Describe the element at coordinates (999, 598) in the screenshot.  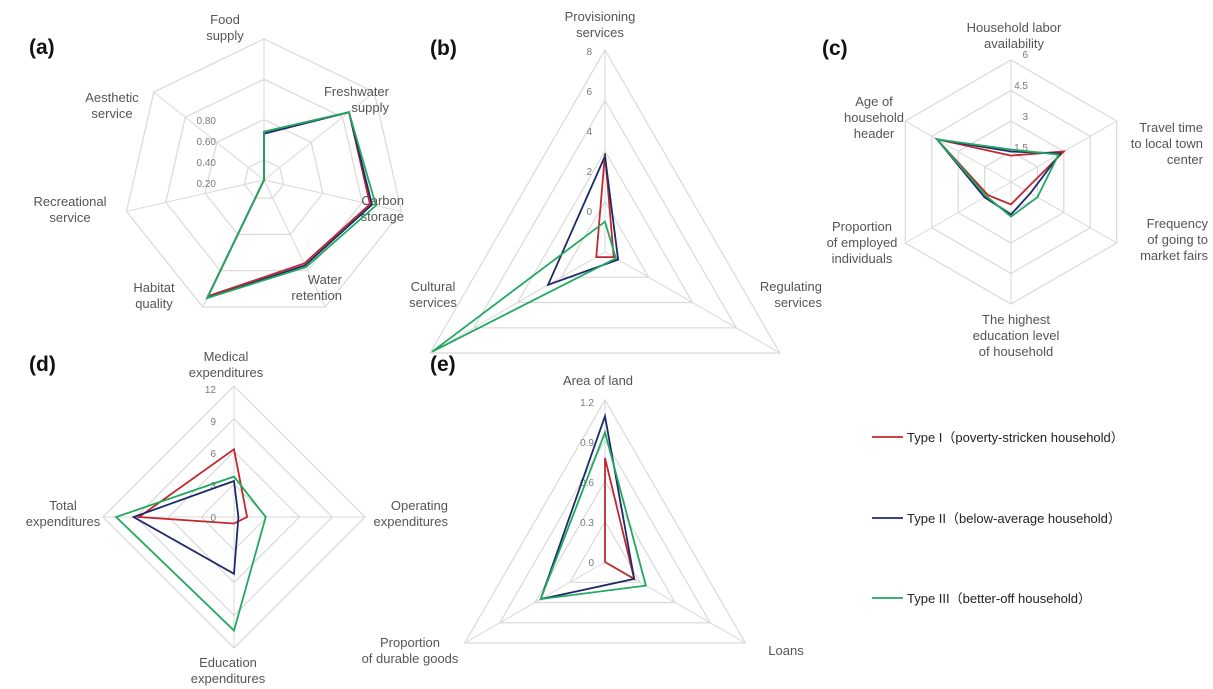
I see `legend-label-type3: Type III（better-off household）` at that location.